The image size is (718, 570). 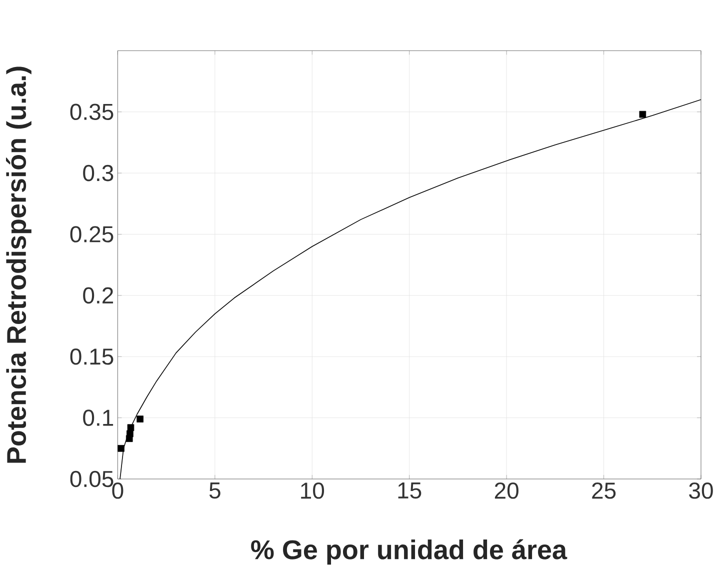 What do you see at coordinates (410, 490) in the screenshot?
I see `x-tick-label: 15` at bounding box center [410, 490].